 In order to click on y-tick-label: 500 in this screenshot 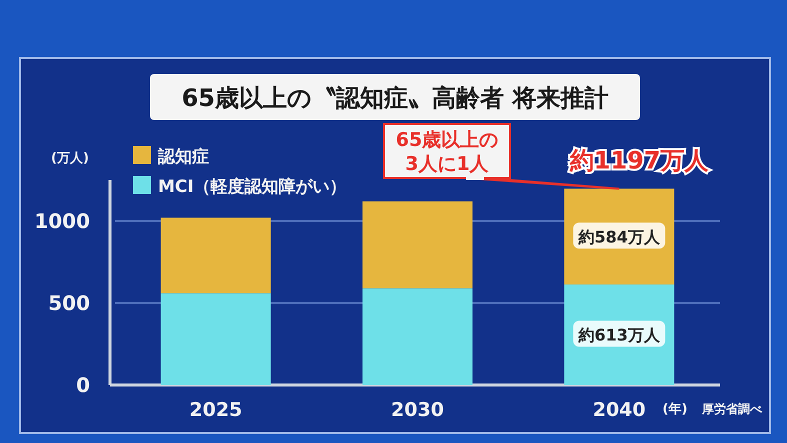, I will do `click(69, 303)`.